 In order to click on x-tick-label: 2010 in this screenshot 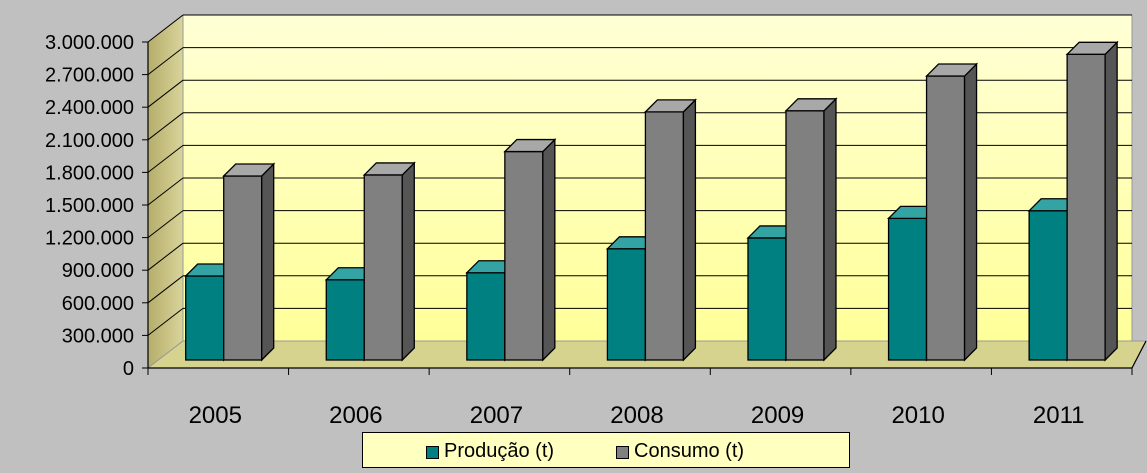, I will do `click(917, 415)`.